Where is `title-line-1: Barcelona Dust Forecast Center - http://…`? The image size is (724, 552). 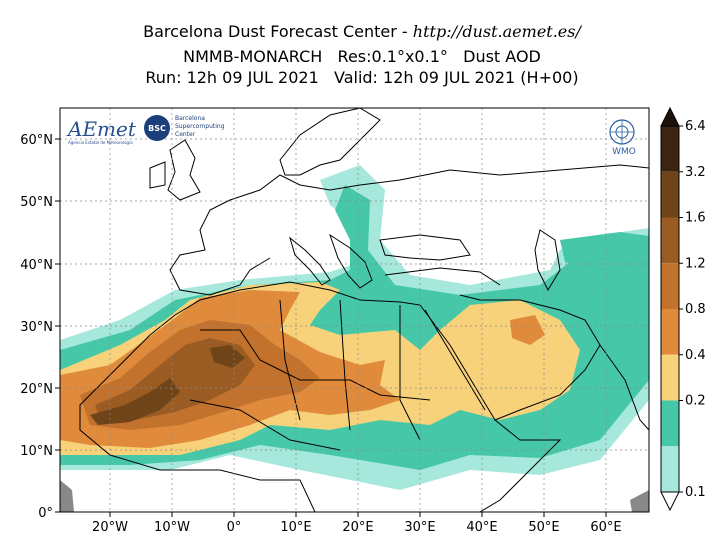 title-line-1: Barcelona Dust Forecast Center - http://… is located at coordinates (362, 32).